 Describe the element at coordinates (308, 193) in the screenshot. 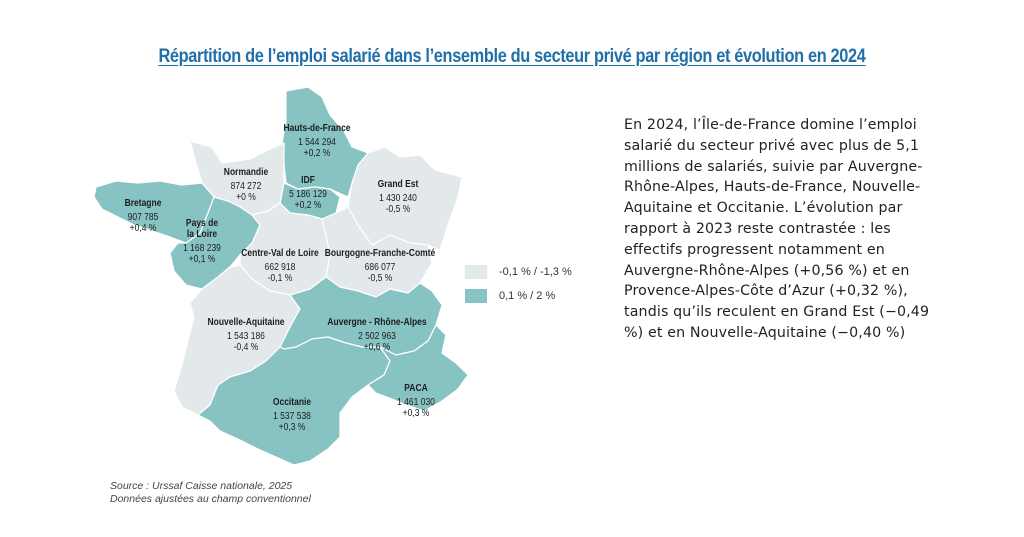

I see `label-idf: IDF 5 186 129 +0,2 %` at that location.